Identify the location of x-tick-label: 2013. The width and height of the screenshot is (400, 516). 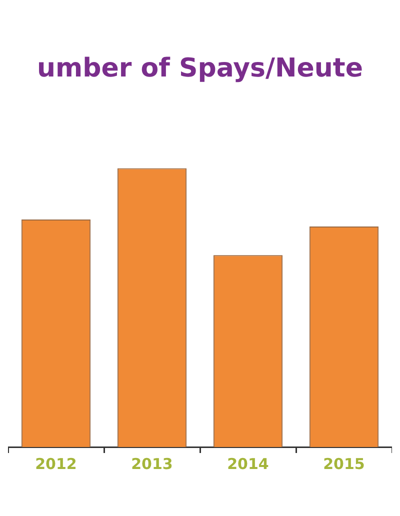
(152, 463).